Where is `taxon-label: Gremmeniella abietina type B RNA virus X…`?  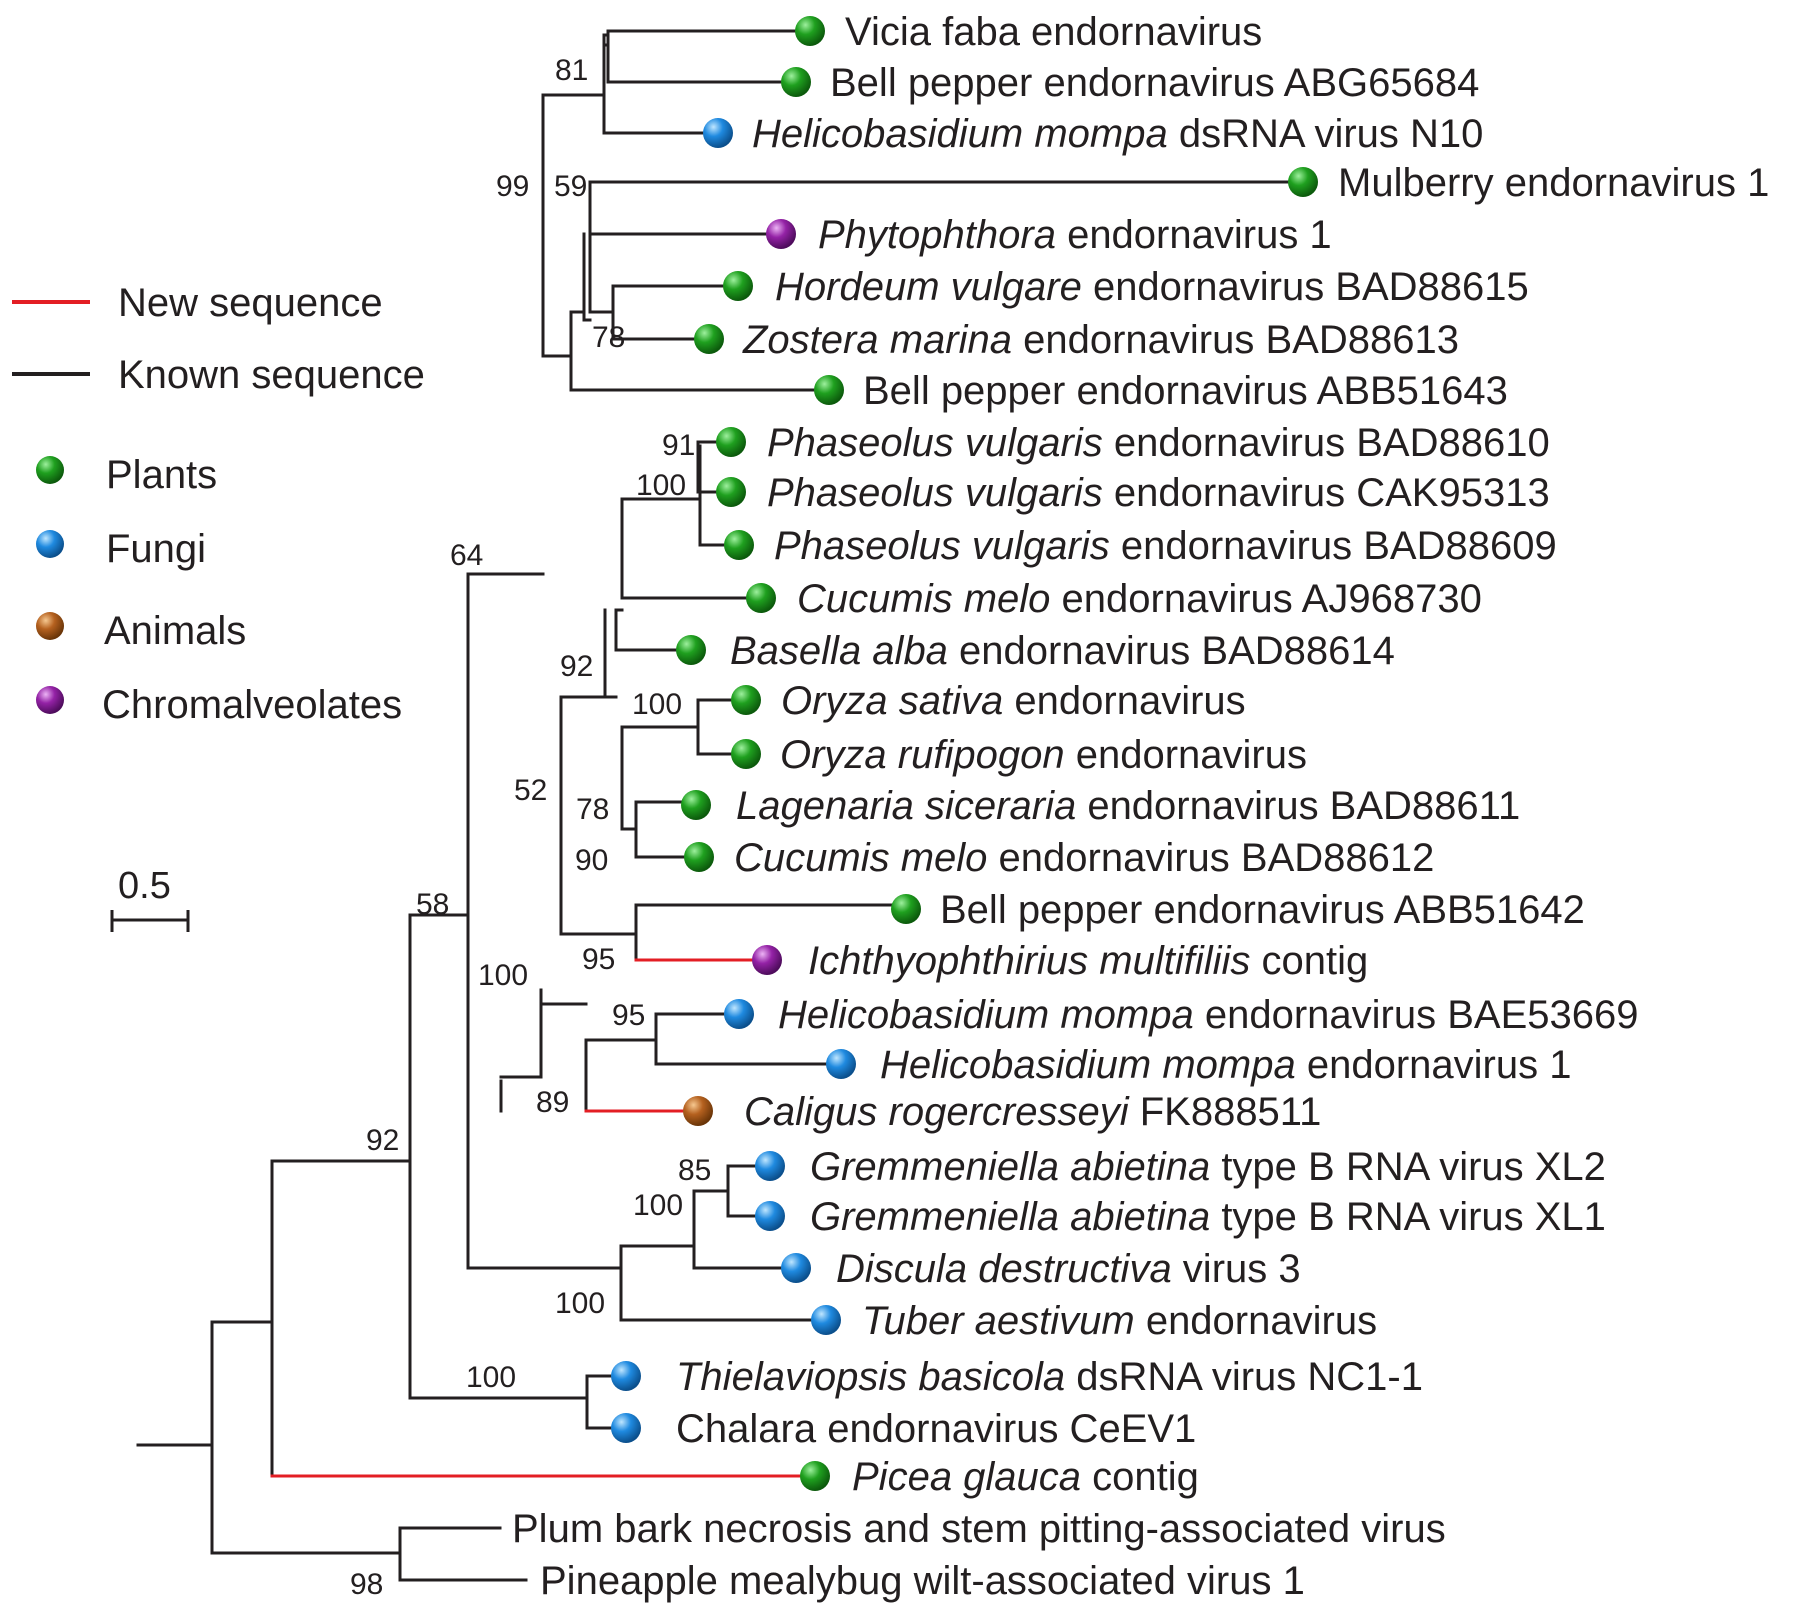
taxon-label: Gremmeniella abietina type B RNA virus X… is located at coordinates (1208, 1217).